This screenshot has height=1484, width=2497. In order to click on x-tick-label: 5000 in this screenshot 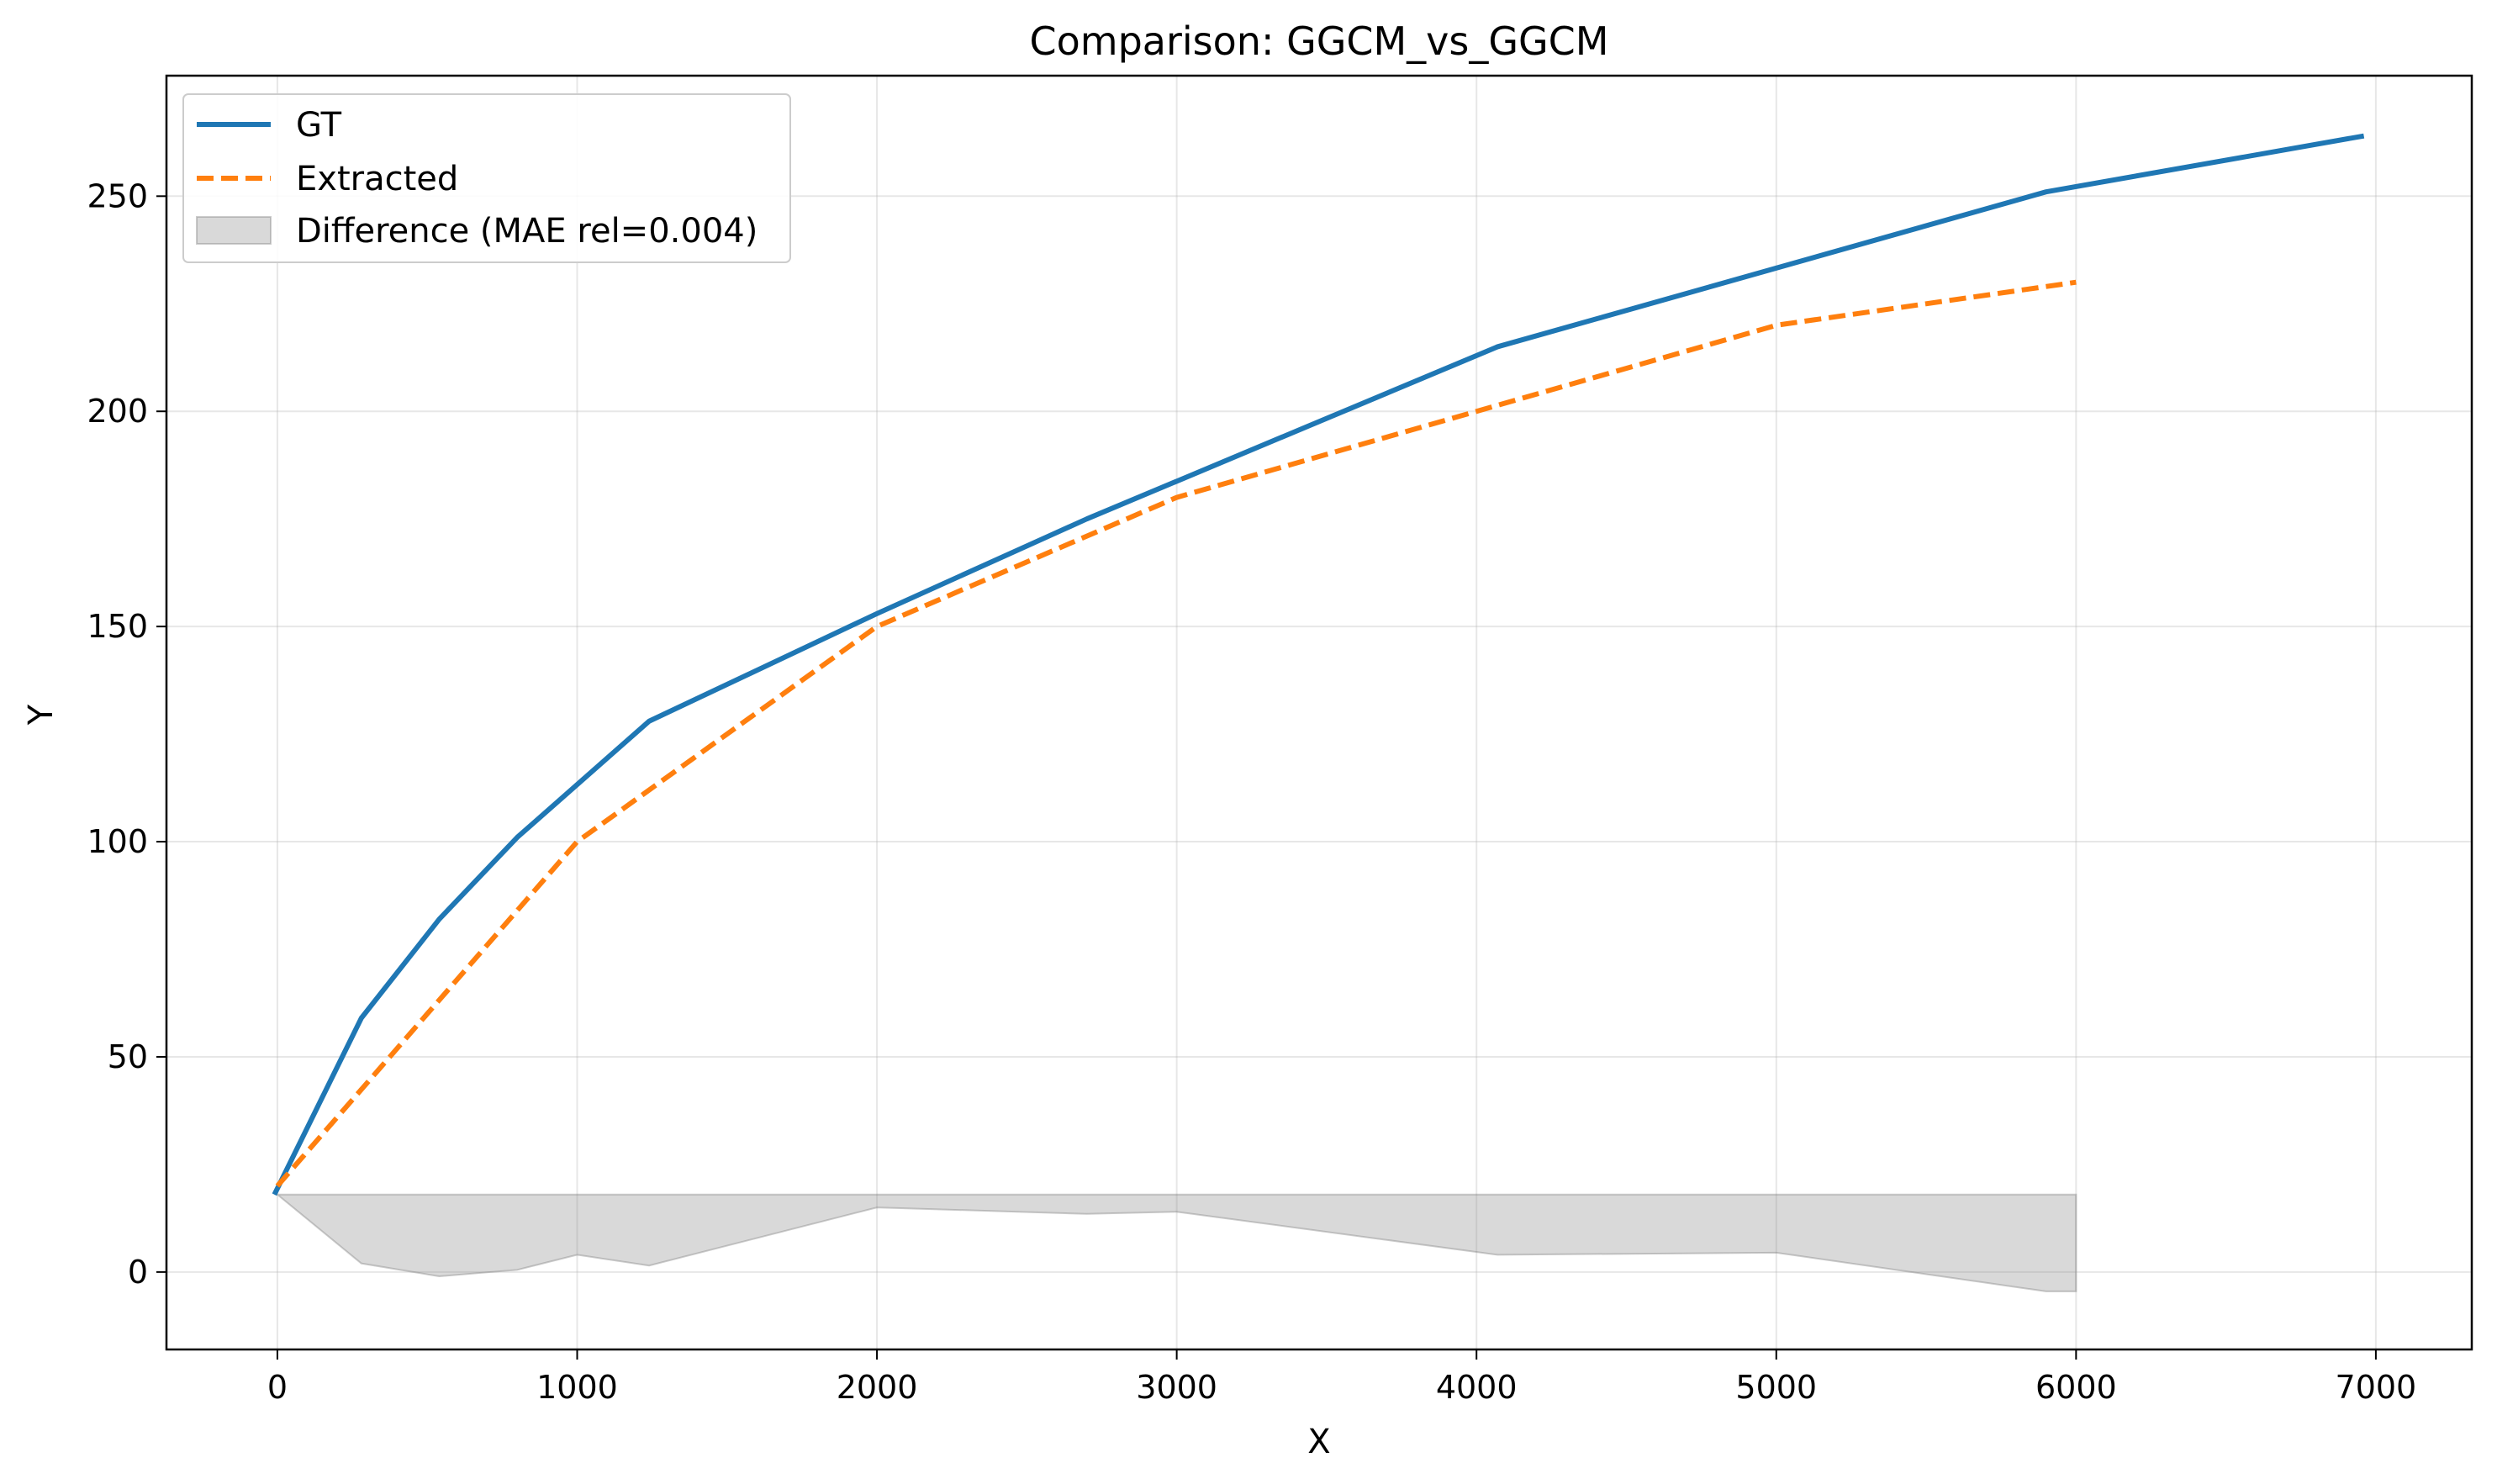, I will do `click(1776, 1387)`.